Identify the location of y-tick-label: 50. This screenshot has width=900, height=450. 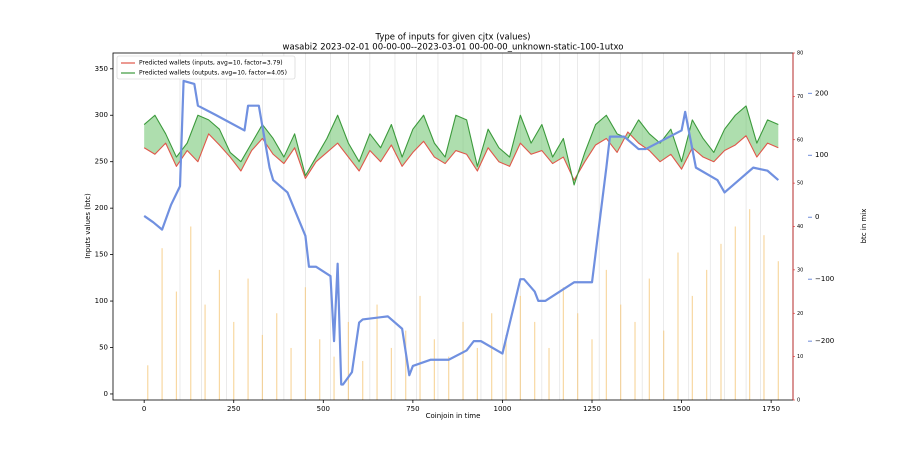
(103, 348).